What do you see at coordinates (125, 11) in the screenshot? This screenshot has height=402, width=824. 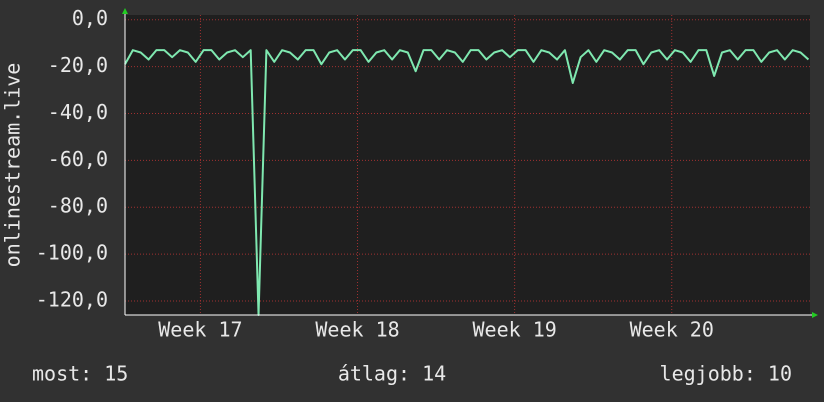 I see `y-axis-arrow` at bounding box center [125, 11].